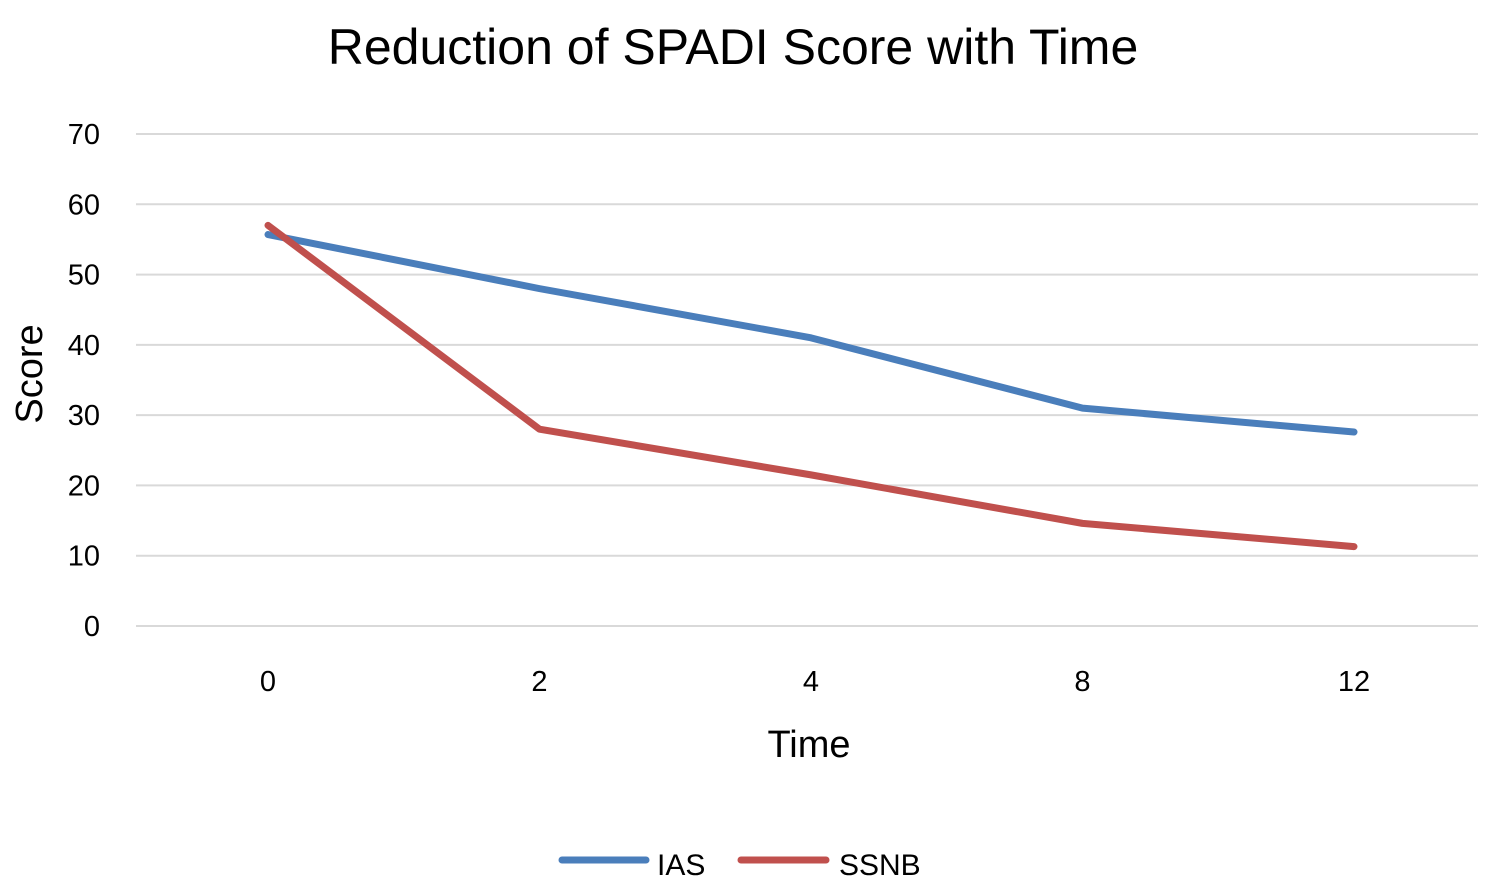 The image size is (1500, 885). Describe the element at coordinates (84, 486) in the screenshot. I see `y-tick-label-20: 20` at that location.